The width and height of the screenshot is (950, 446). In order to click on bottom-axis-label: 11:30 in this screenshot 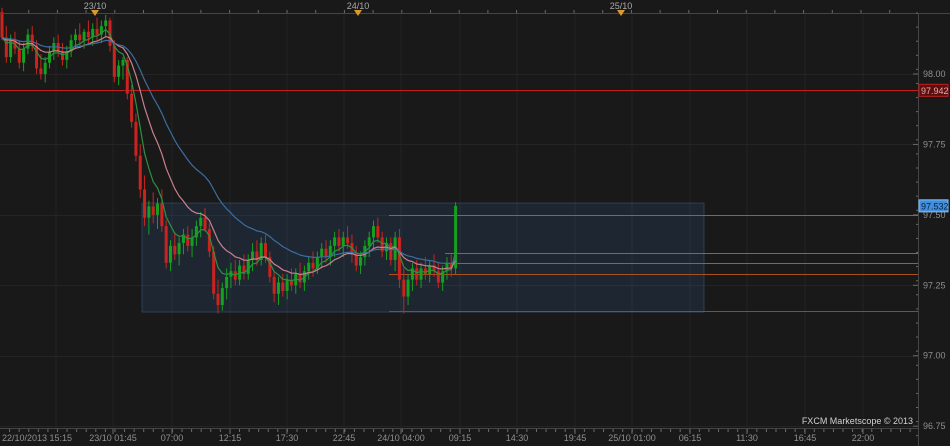, I will do `click(747, 438)`.